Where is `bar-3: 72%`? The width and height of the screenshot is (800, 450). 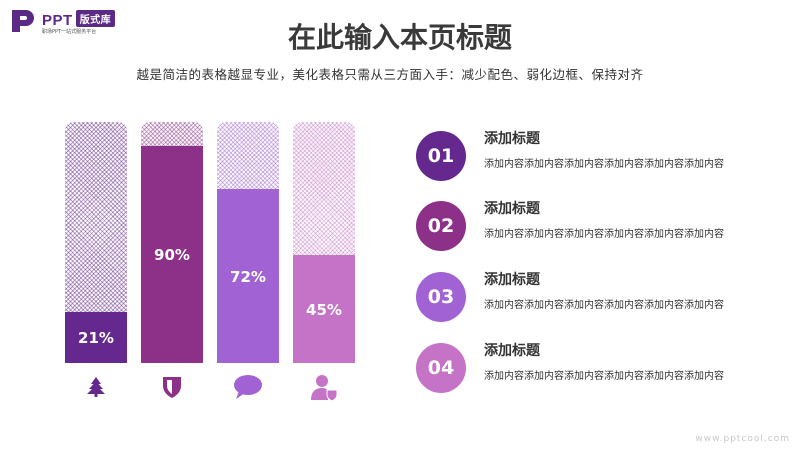
bar-3: 72% is located at coordinates (248, 242).